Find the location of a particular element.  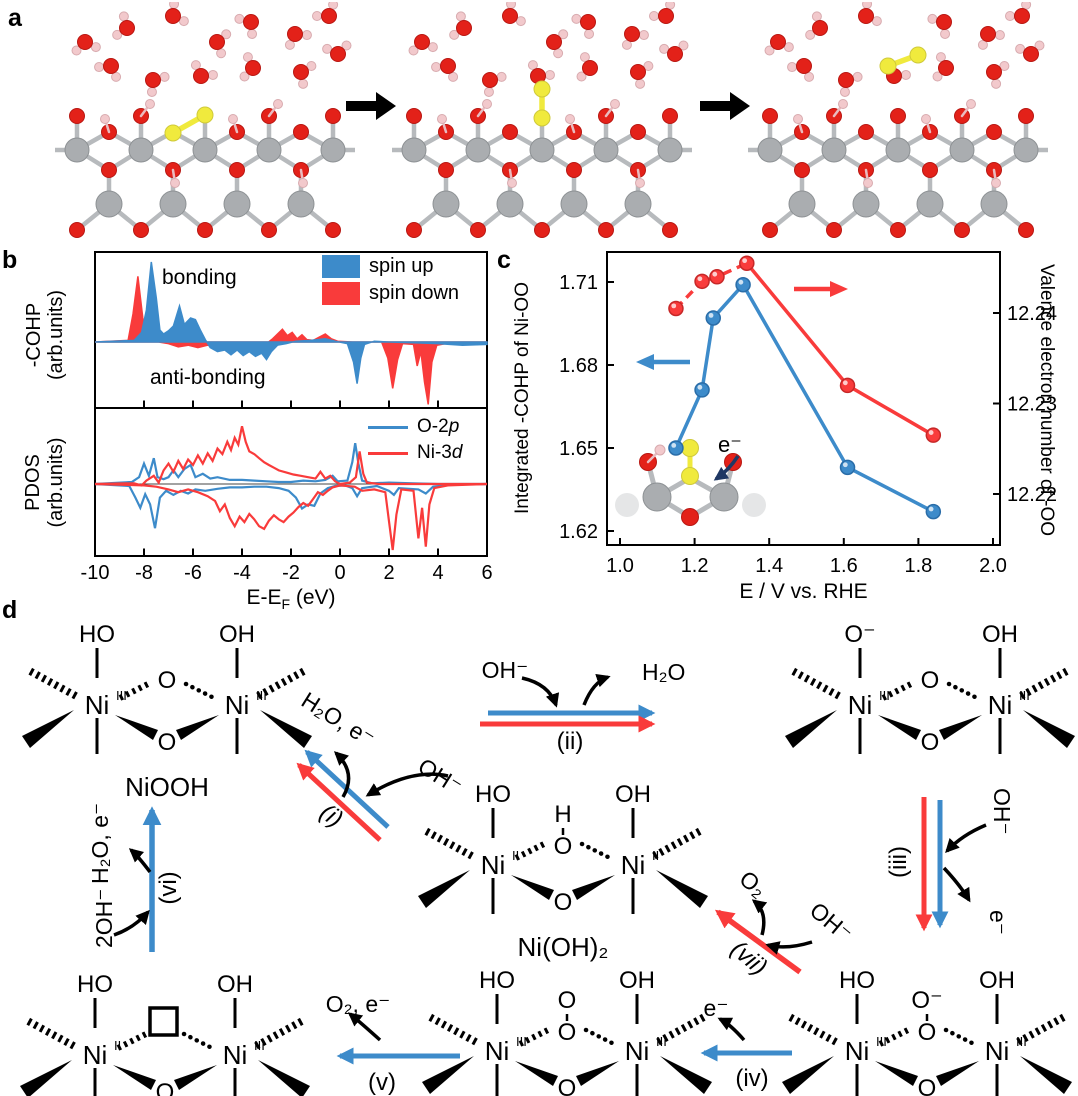

step-iii-label: (iii) is located at coordinates (898, 862).